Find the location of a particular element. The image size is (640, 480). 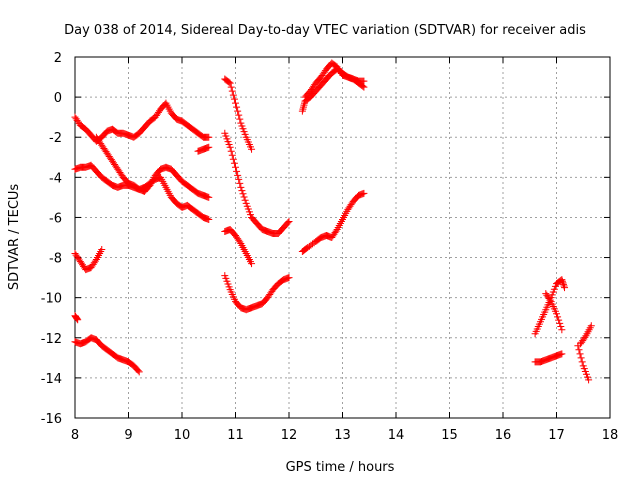

y-tick-label: -6 is located at coordinates (55, 218).